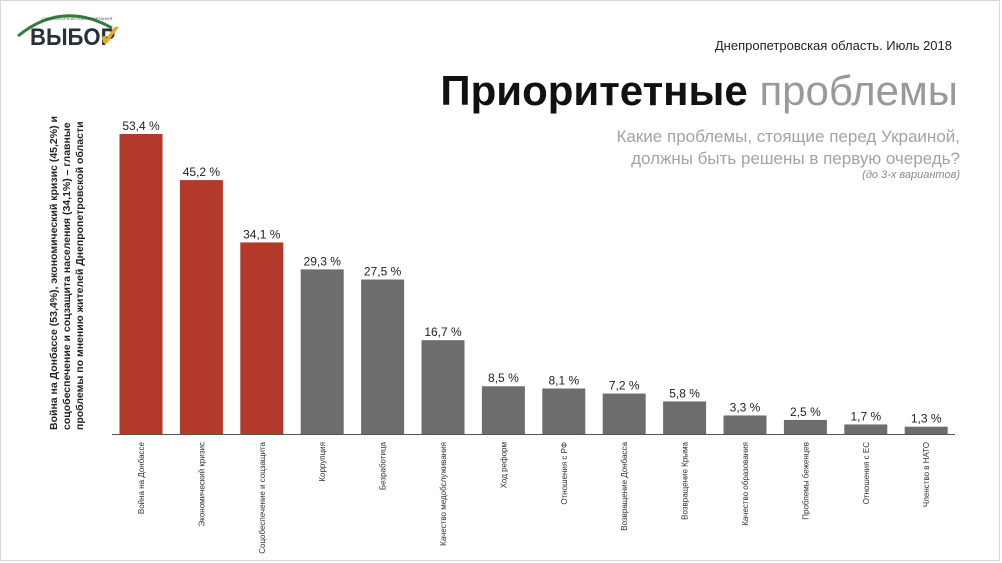  Describe the element at coordinates (926, 419) in the screenshot. I see `bar-value-label: 1,3 %` at that location.